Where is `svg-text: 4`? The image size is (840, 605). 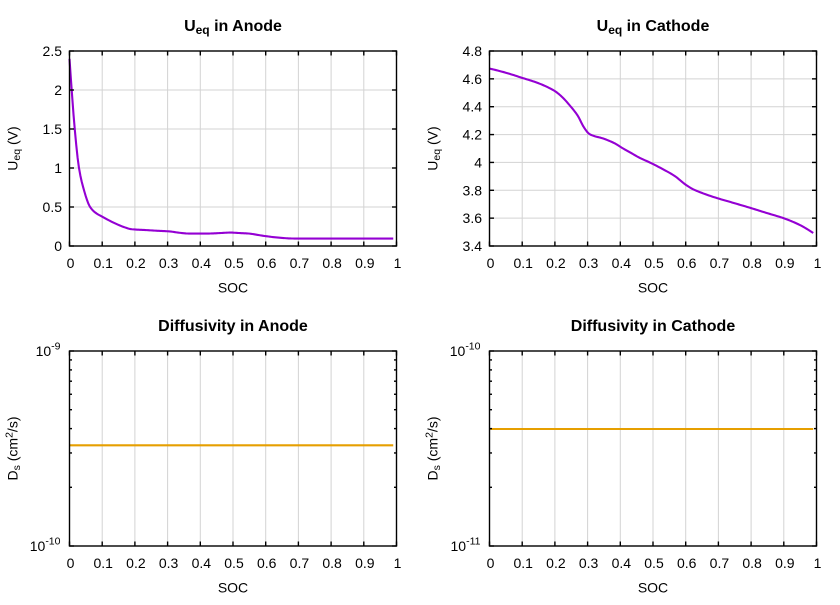
svg-text: 4 is located at coordinates (478, 162).